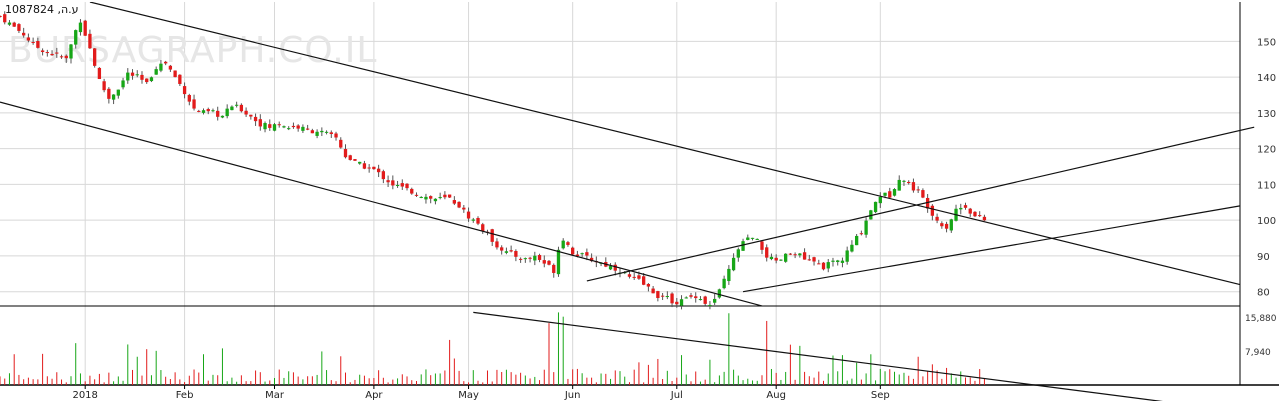 The height and width of the screenshot is (405, 1279). I want to click on time-tick-label: Aug, so click(776, 395).